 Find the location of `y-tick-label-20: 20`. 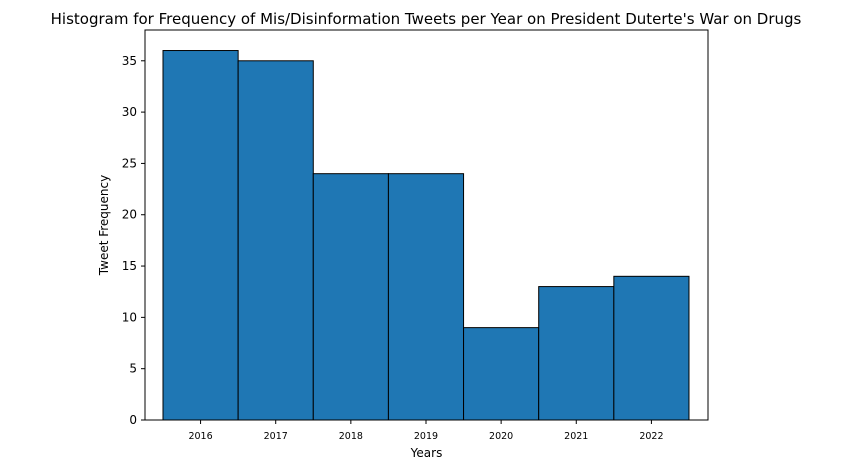

y-tick-label-20: 20 is located at coordinates (129, 215).